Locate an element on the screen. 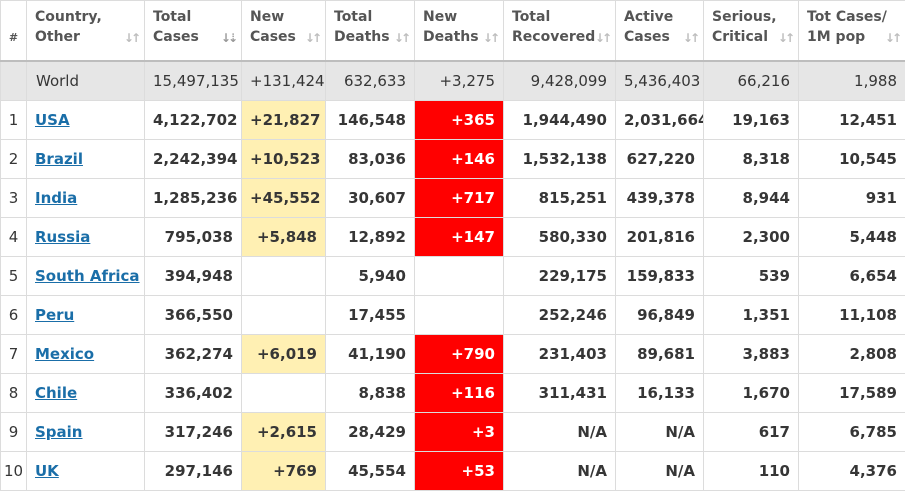 The width and height of the screenshot is (905, 491). cases-per-million-cell: 17,589 is located at coordinates (852, 393).